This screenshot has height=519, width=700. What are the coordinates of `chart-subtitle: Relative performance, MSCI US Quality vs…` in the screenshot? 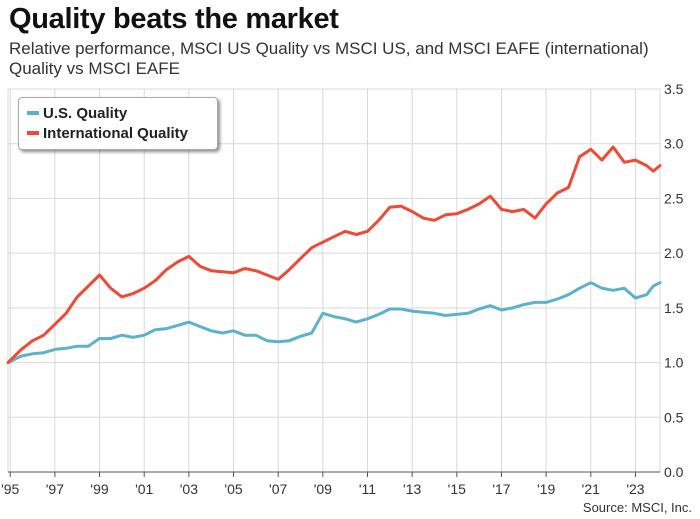 It's located at (329, 58).